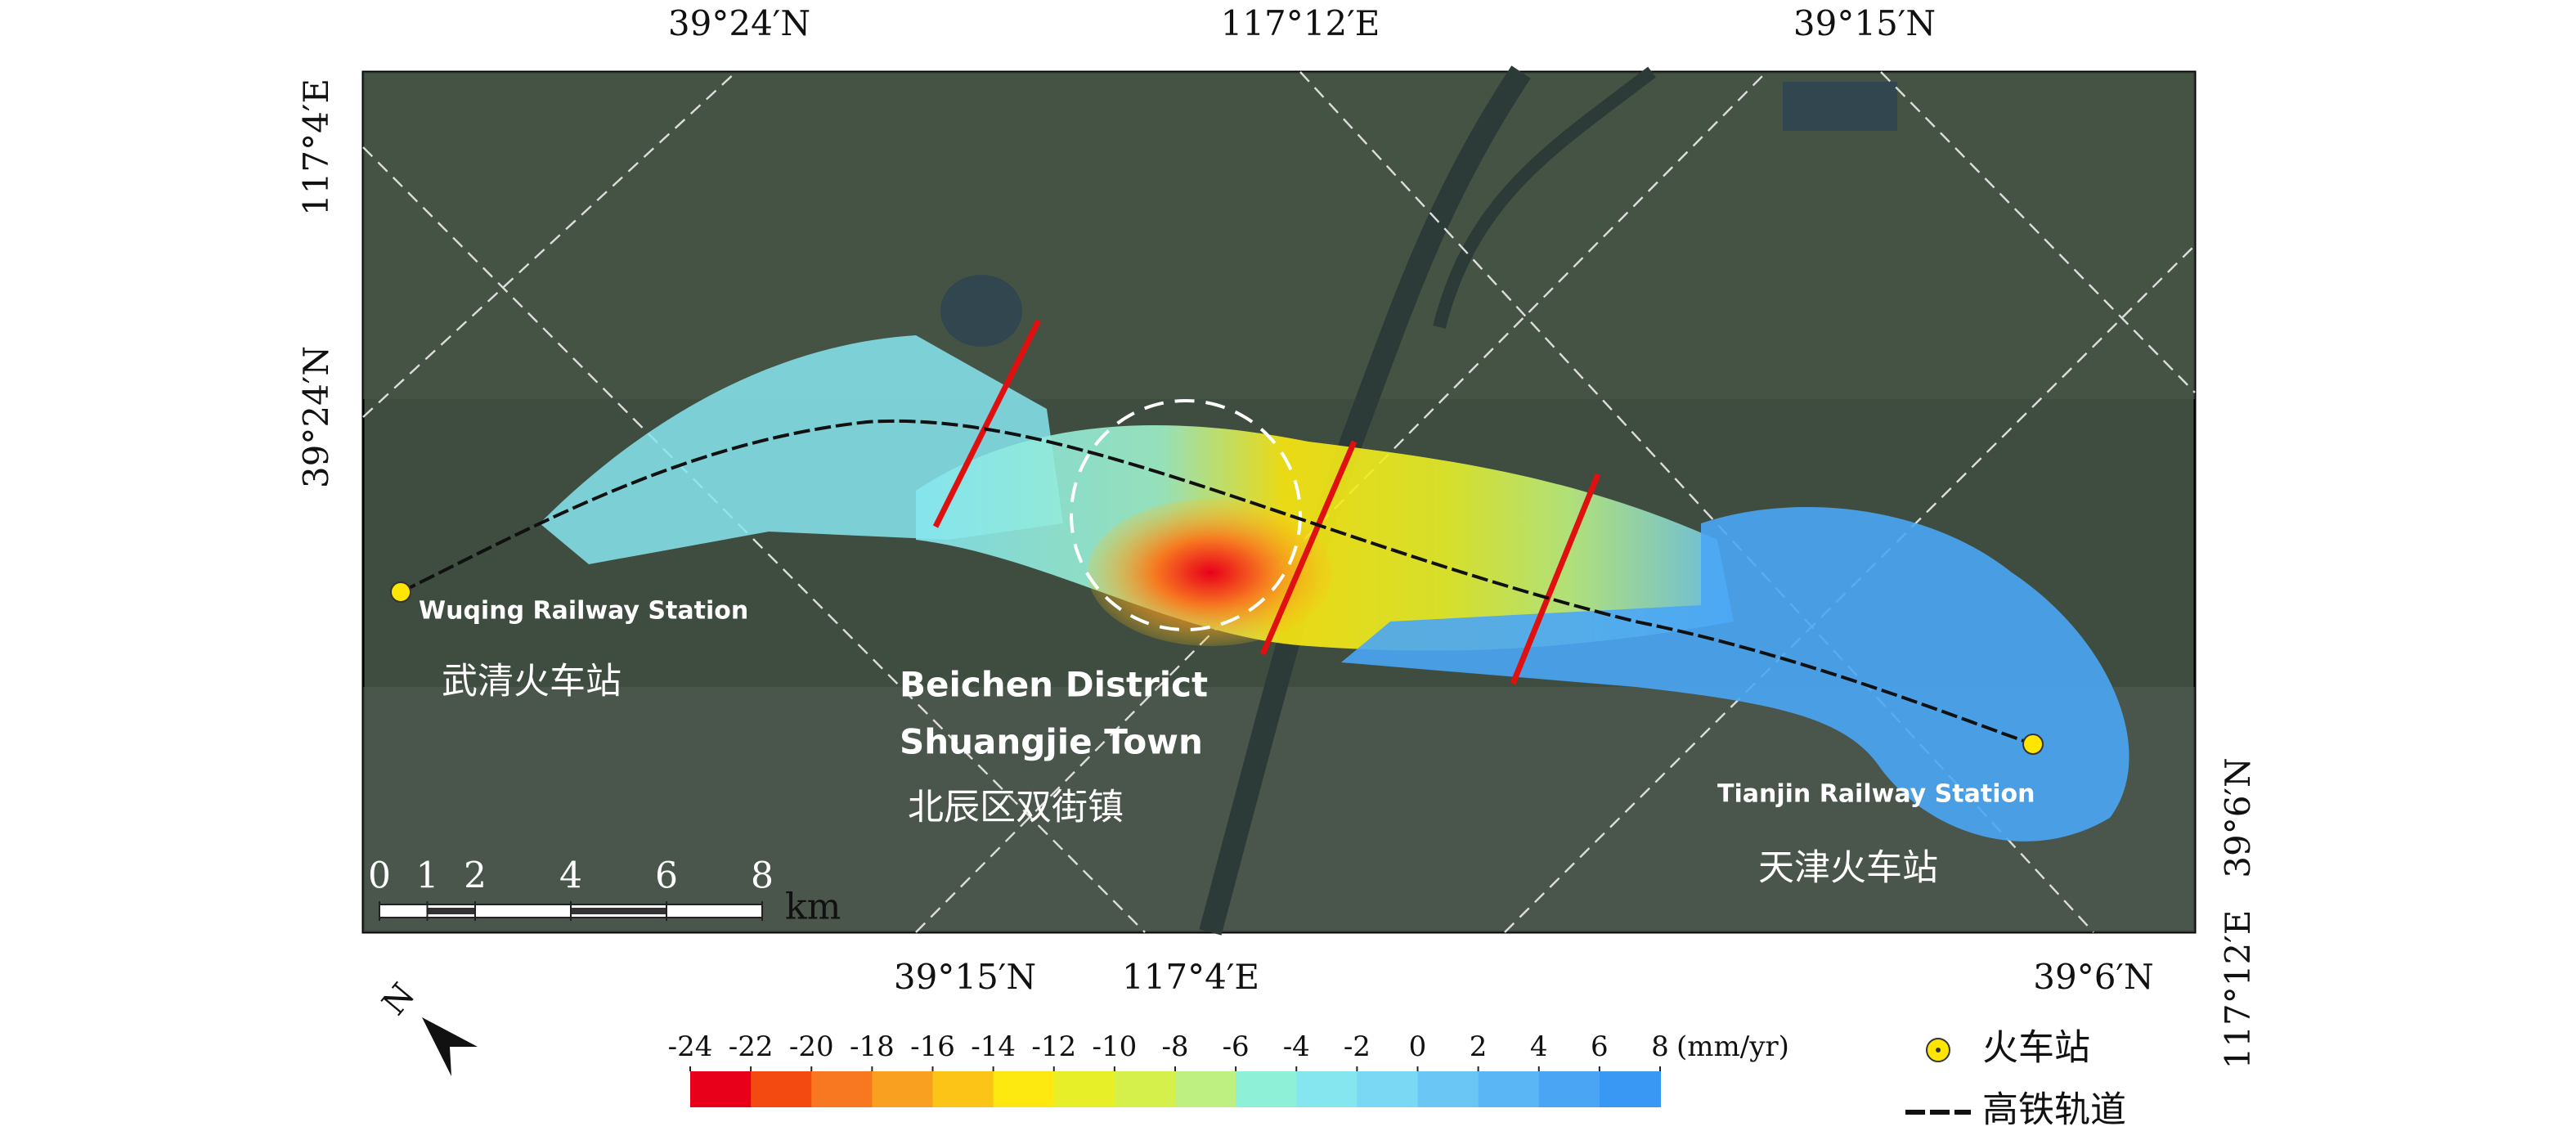 The width and height of the screenshot is (2576, 1140). Describe the element at coordinates (583, 611) in the screenshot. I see `place-label: Wuqing Railway Station` at that location.